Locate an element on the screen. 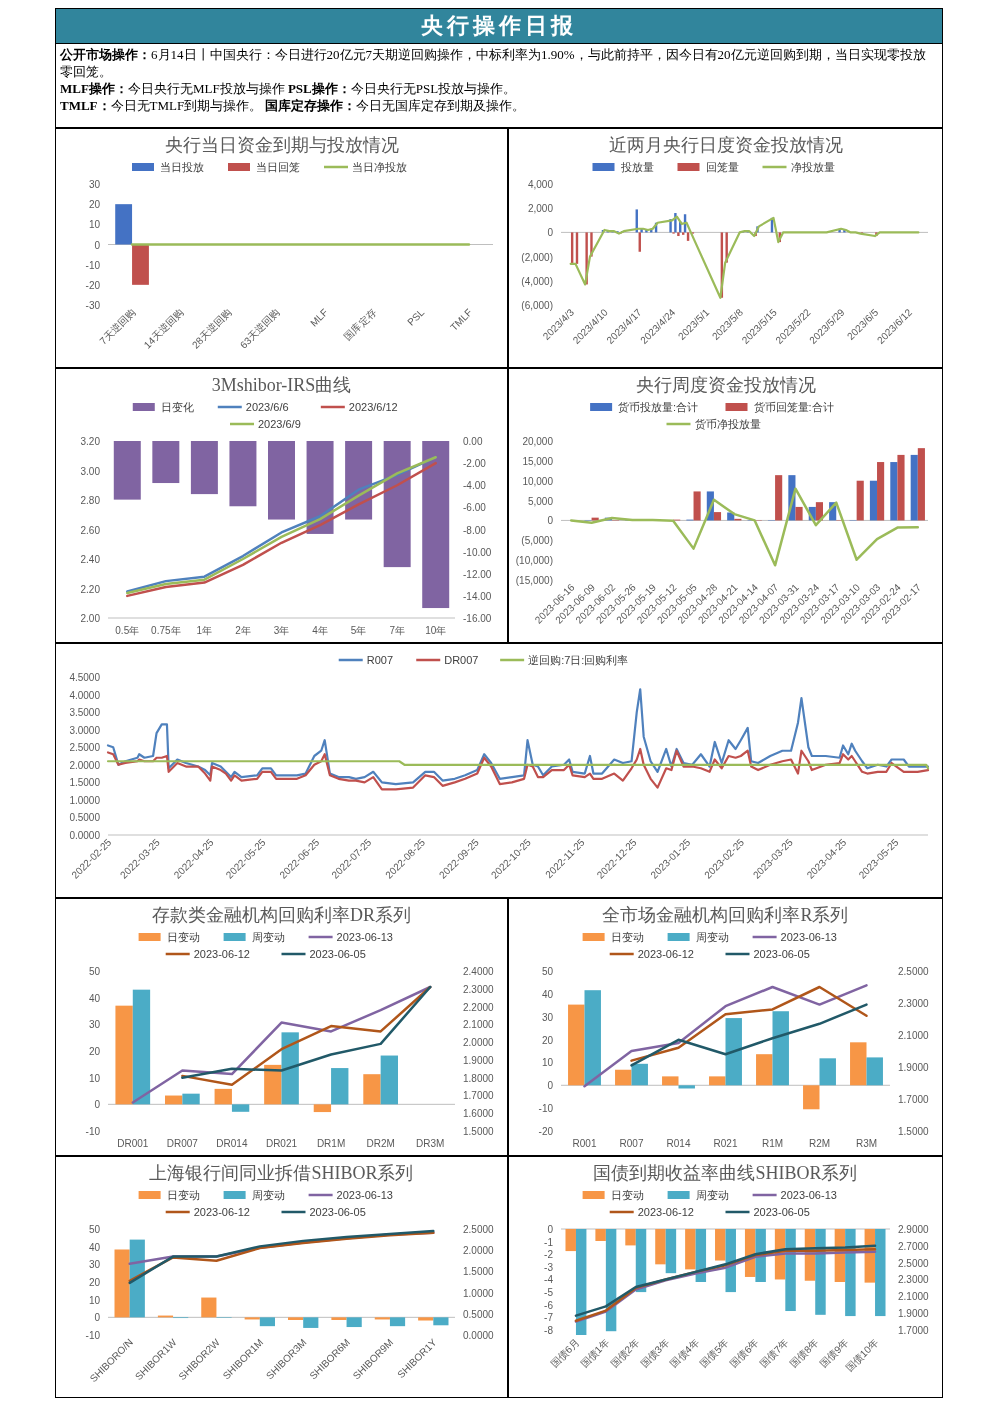 The width and height of the screenshot is (992, 1403). y2-tick-label: 2.4000 is located at coordinates (479, 971).